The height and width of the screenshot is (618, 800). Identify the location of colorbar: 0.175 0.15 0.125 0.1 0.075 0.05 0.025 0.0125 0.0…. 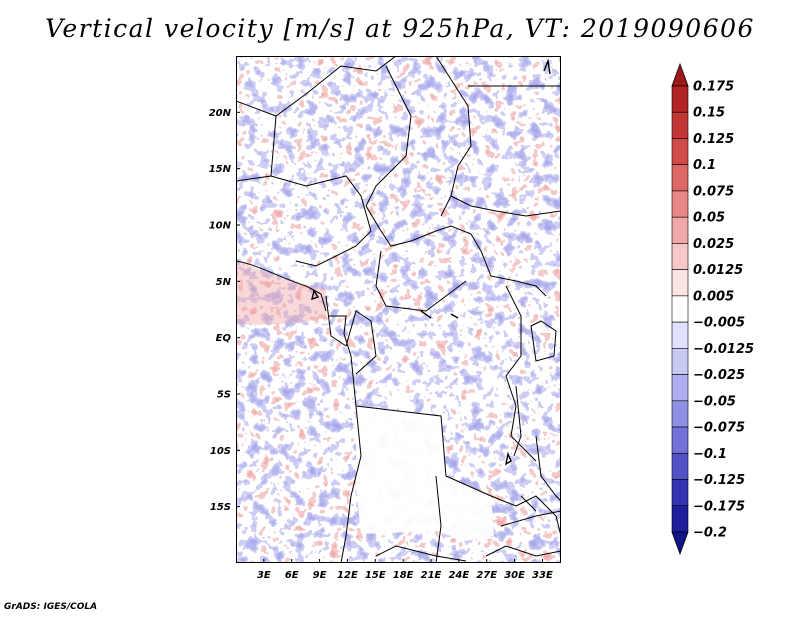
(712, 309).